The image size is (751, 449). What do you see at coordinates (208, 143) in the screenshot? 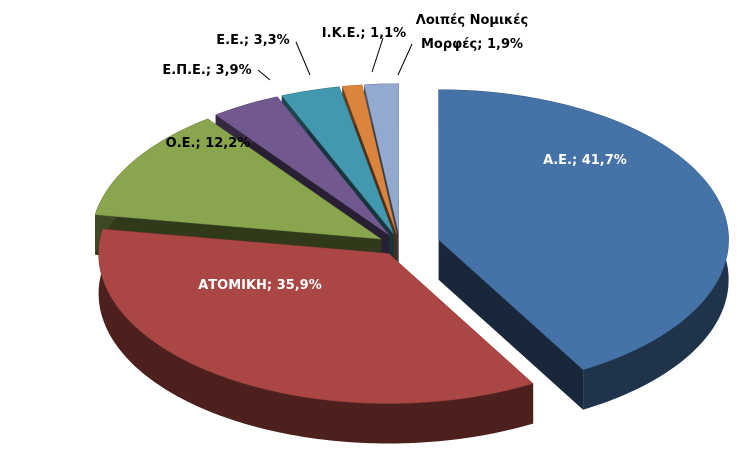
I see `data-label: Ο.Ε.; 12,2%` at bounding box center [208, 143].